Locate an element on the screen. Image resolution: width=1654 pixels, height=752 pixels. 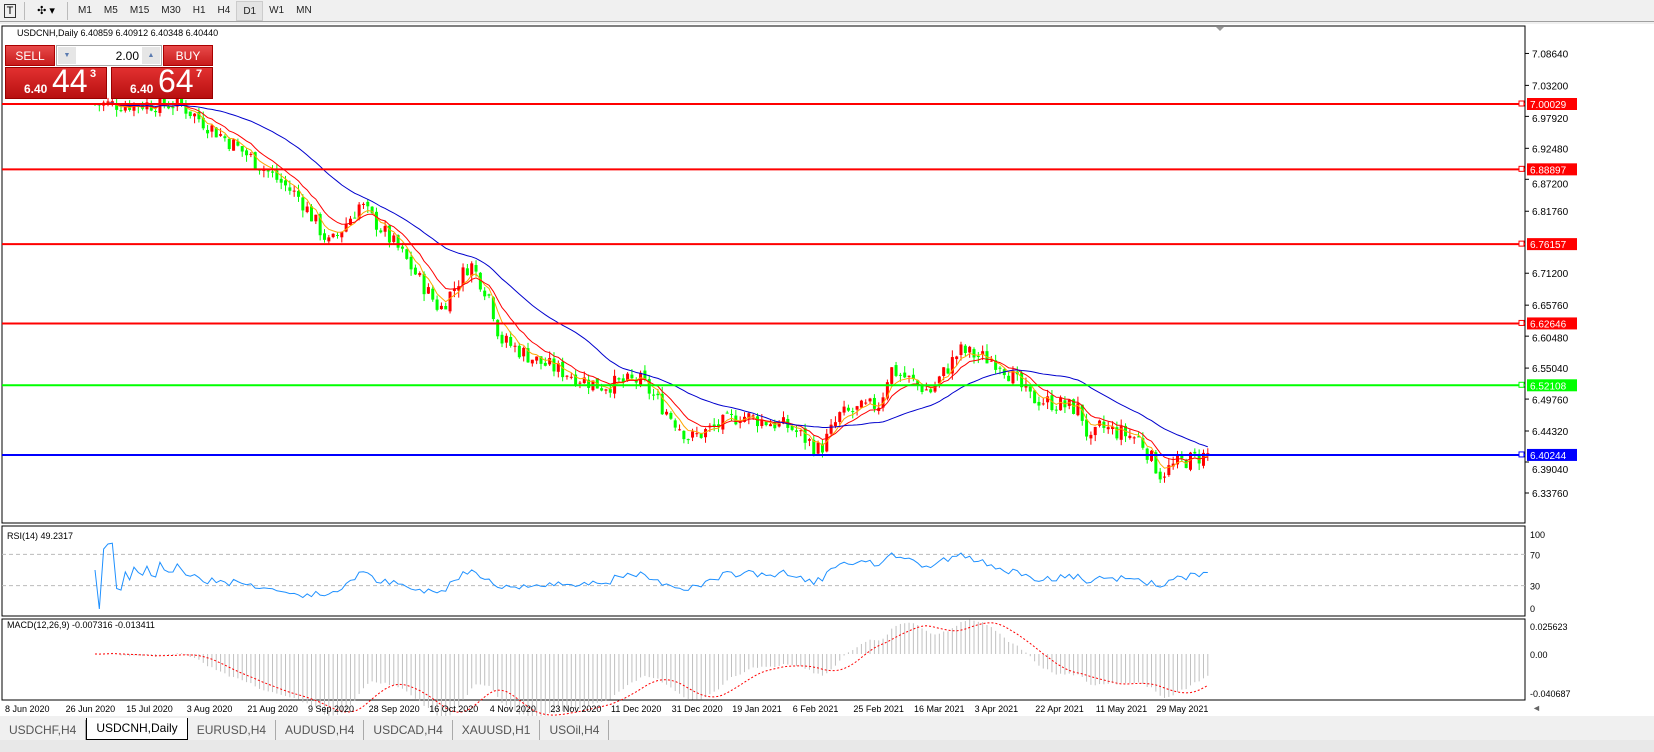
text-tool-icon: T is located at coordinates (10, 11).